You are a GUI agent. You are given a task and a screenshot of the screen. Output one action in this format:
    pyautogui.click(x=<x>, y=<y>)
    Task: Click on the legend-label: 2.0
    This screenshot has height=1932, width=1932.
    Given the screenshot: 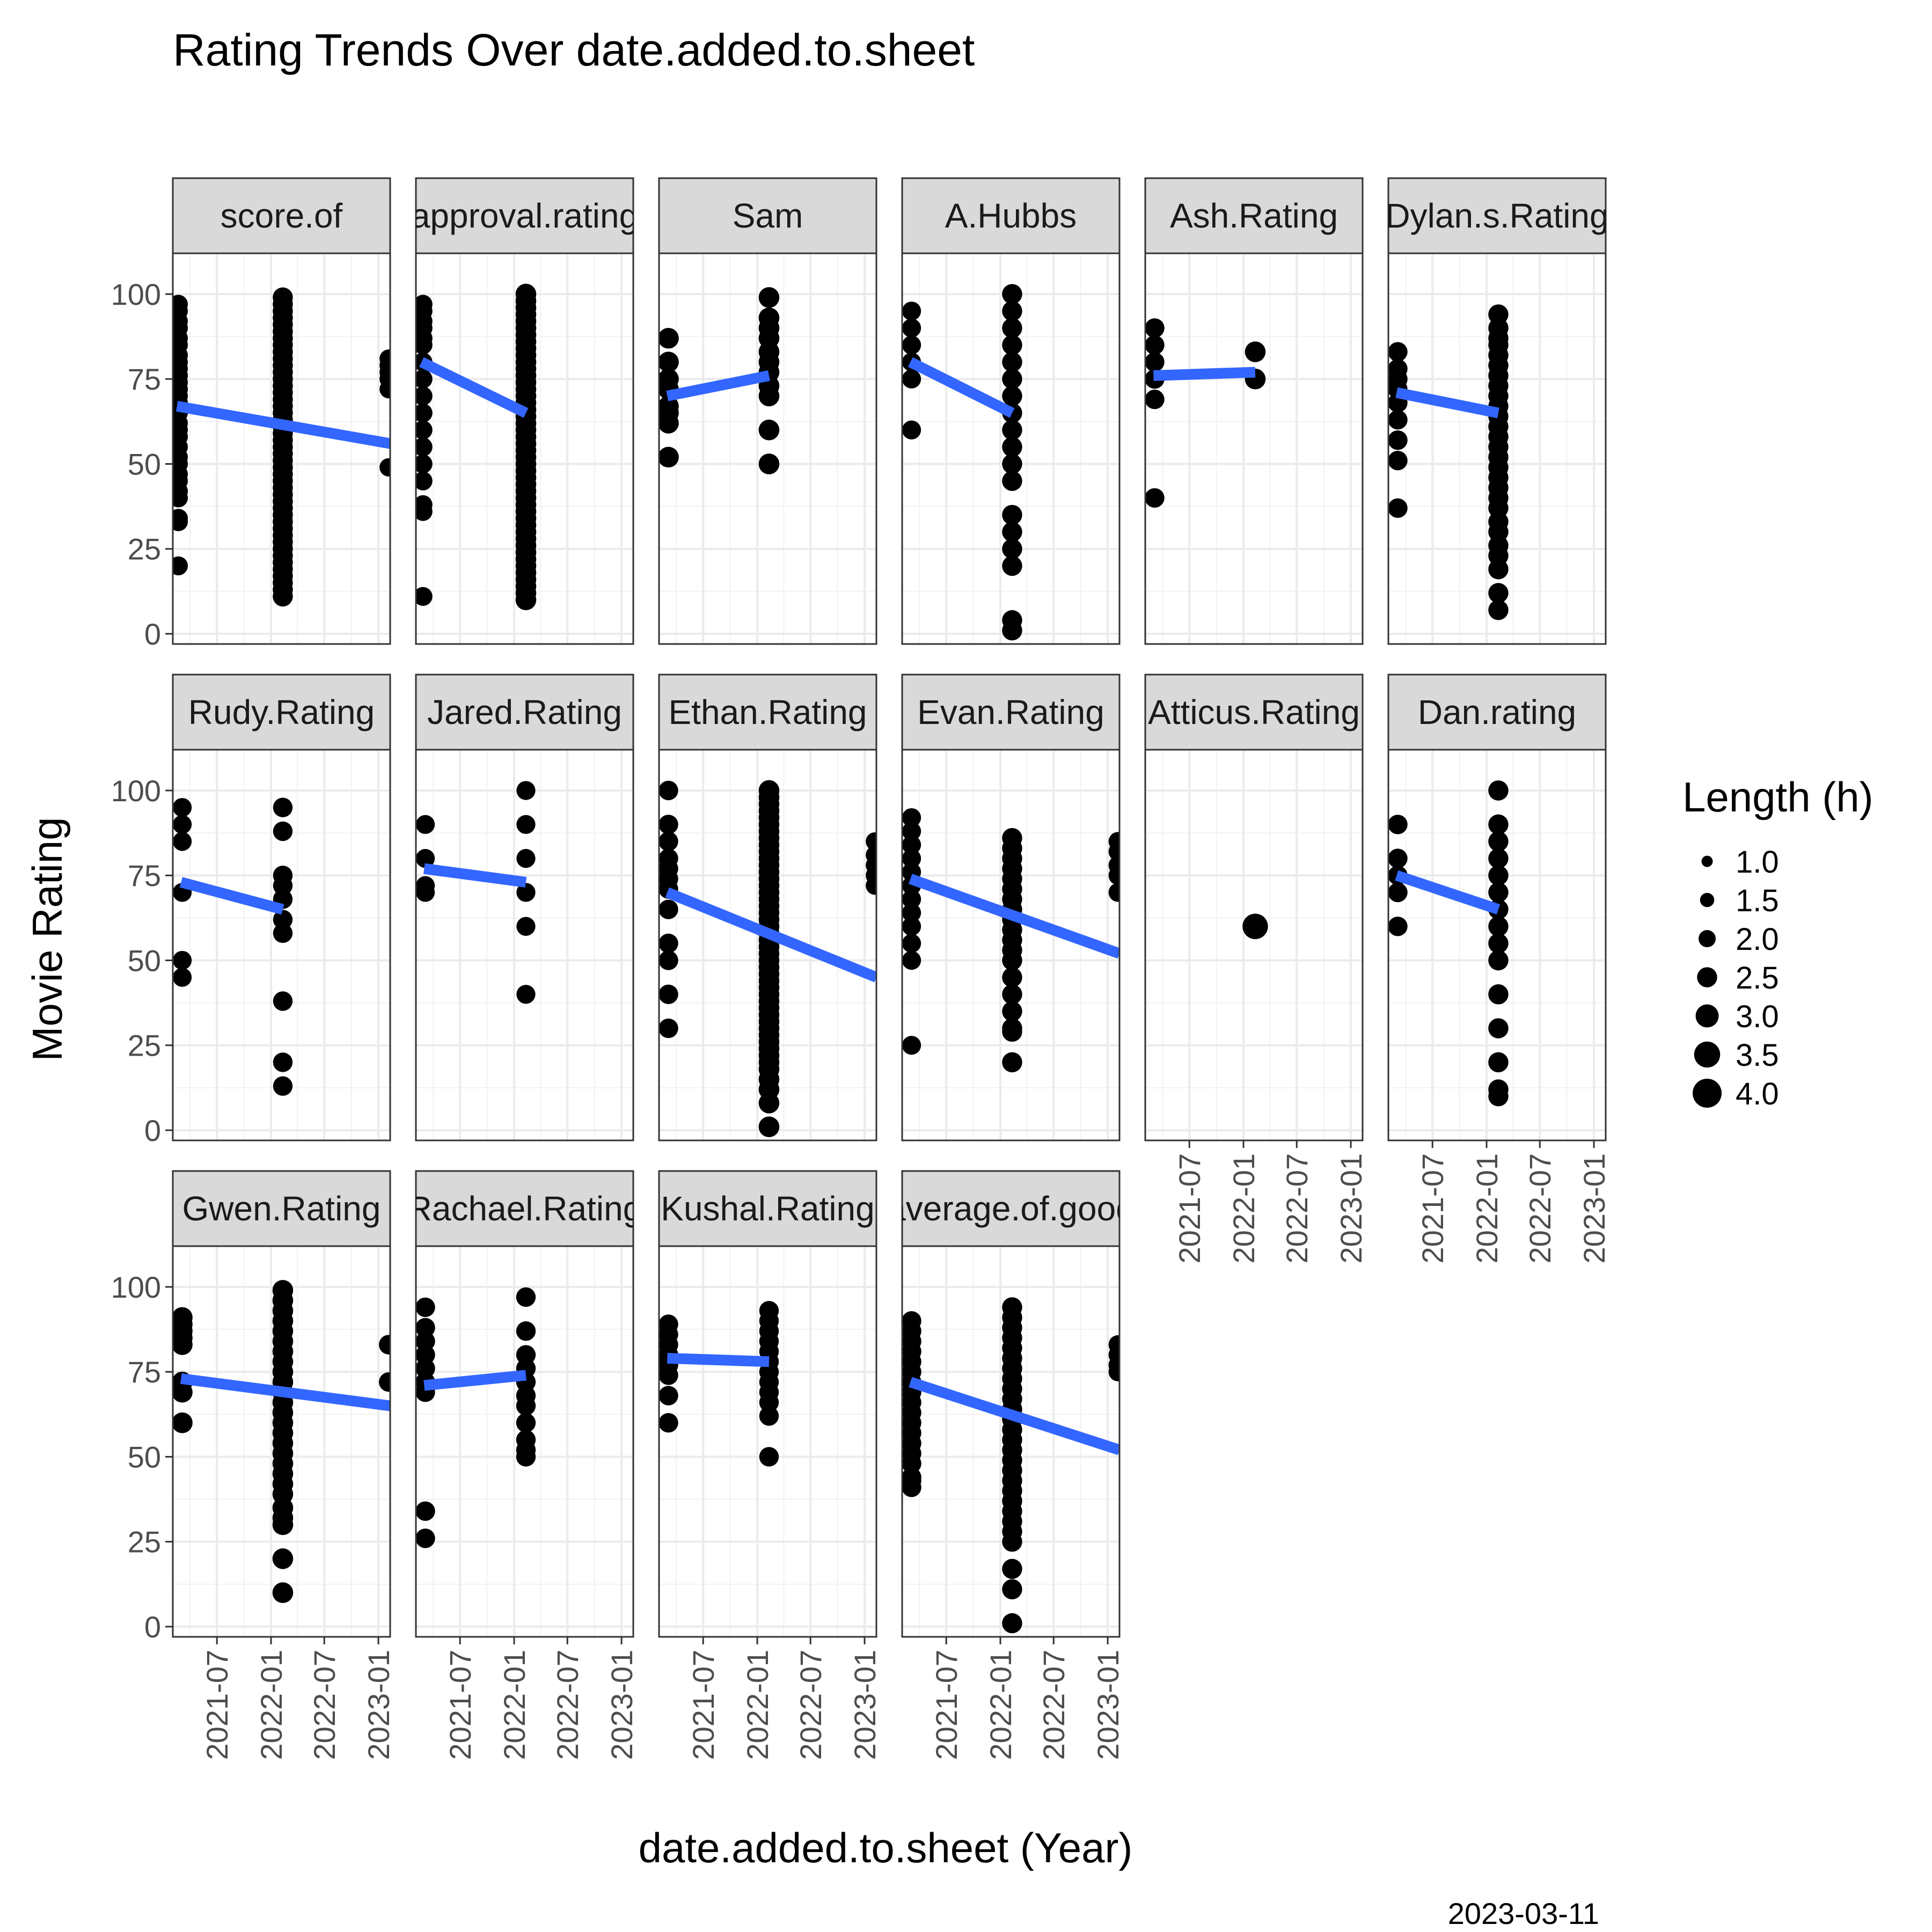 What is the action you would take?
    pyautogui.click(x=1757, y=939)
    